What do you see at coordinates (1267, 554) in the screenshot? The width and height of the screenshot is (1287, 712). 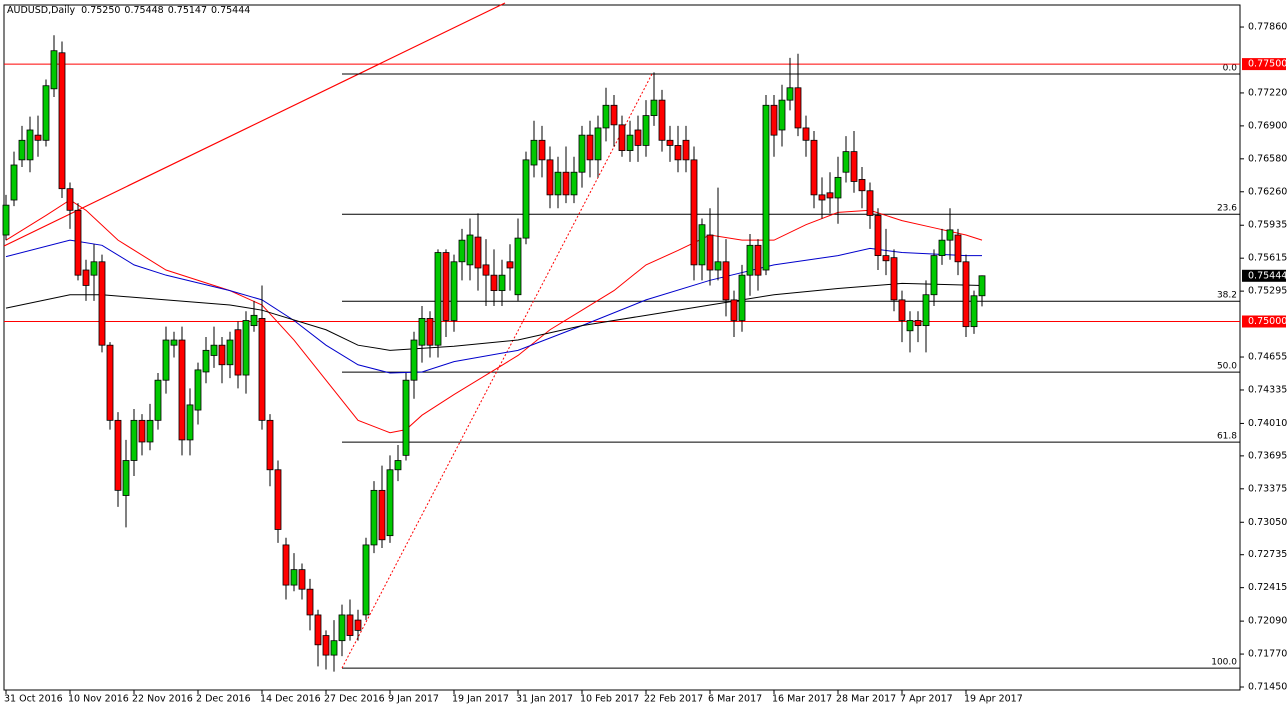 I see `y-tick-label: 0.72735` at bounding box center [1267, 554].